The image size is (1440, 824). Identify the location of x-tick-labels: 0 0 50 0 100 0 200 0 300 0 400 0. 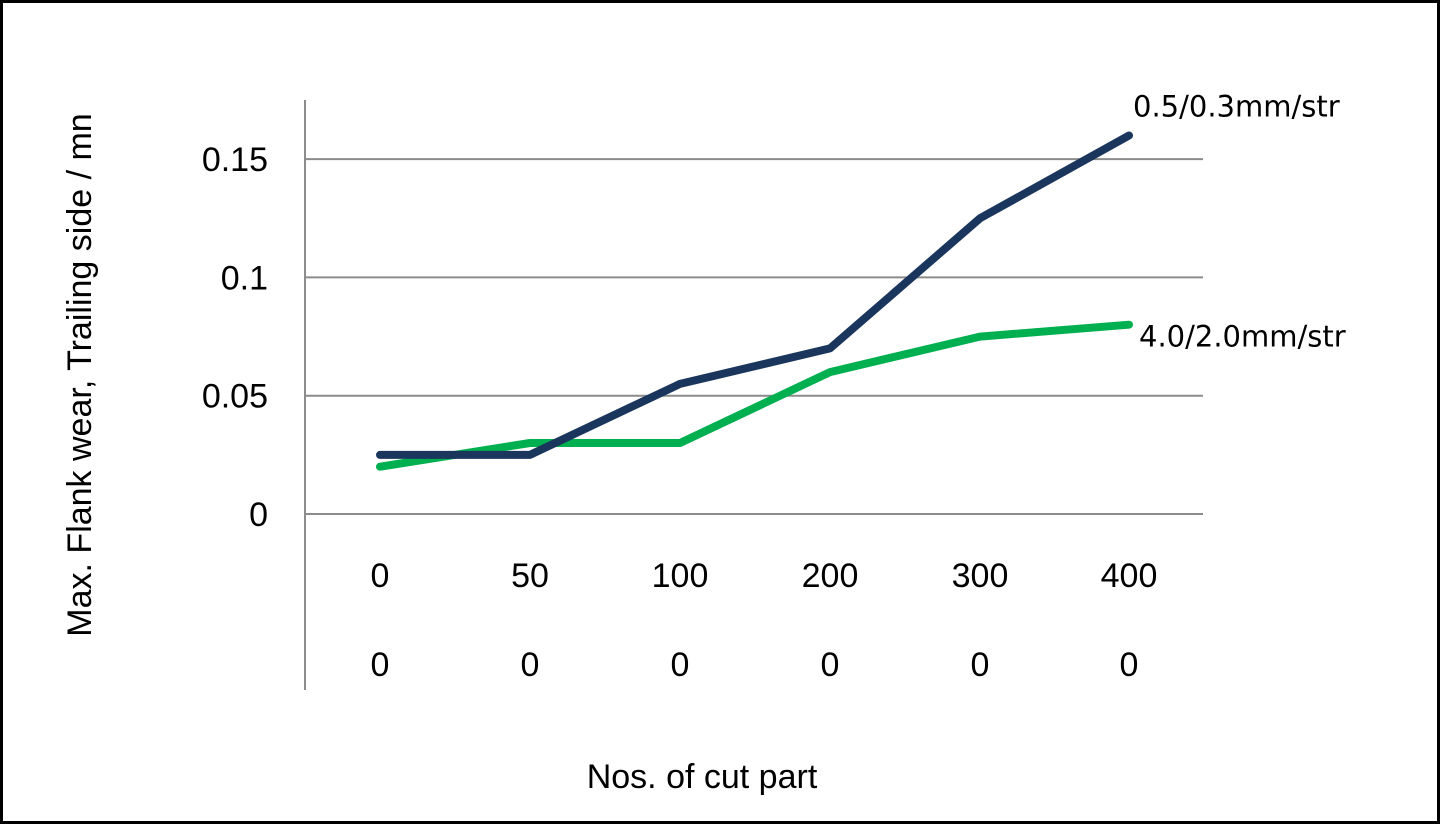
(764, 620).